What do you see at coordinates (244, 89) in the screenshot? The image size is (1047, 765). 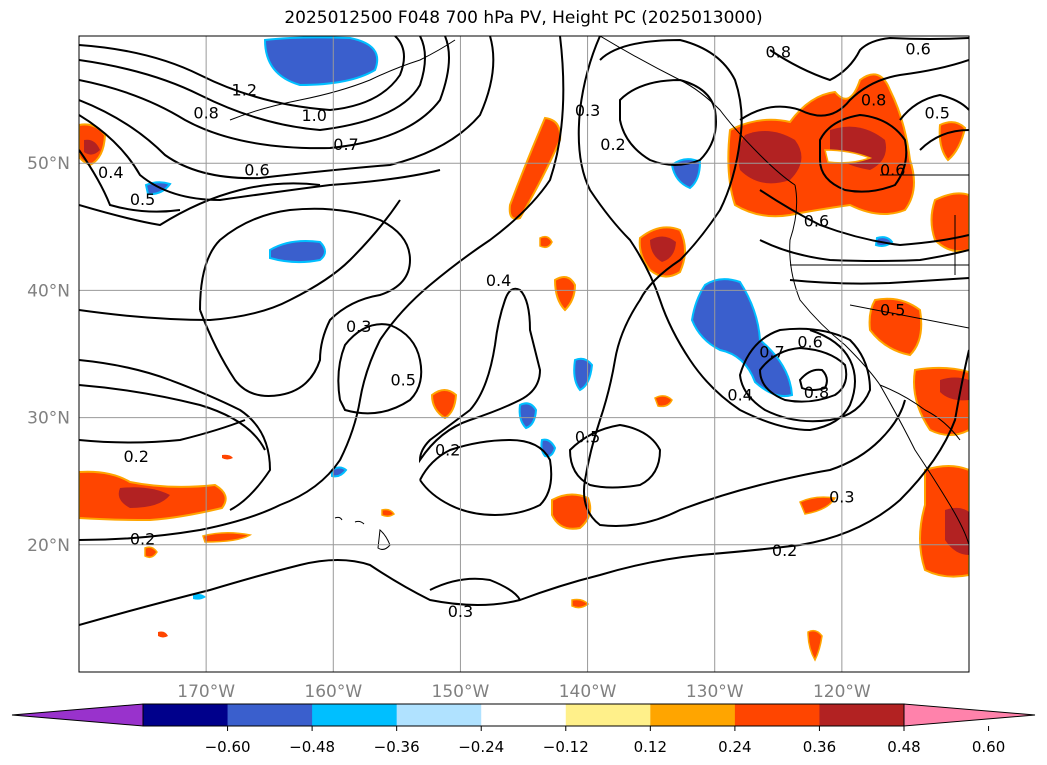 I see `contour-label: 1.2` at bounding box center [244, 89].